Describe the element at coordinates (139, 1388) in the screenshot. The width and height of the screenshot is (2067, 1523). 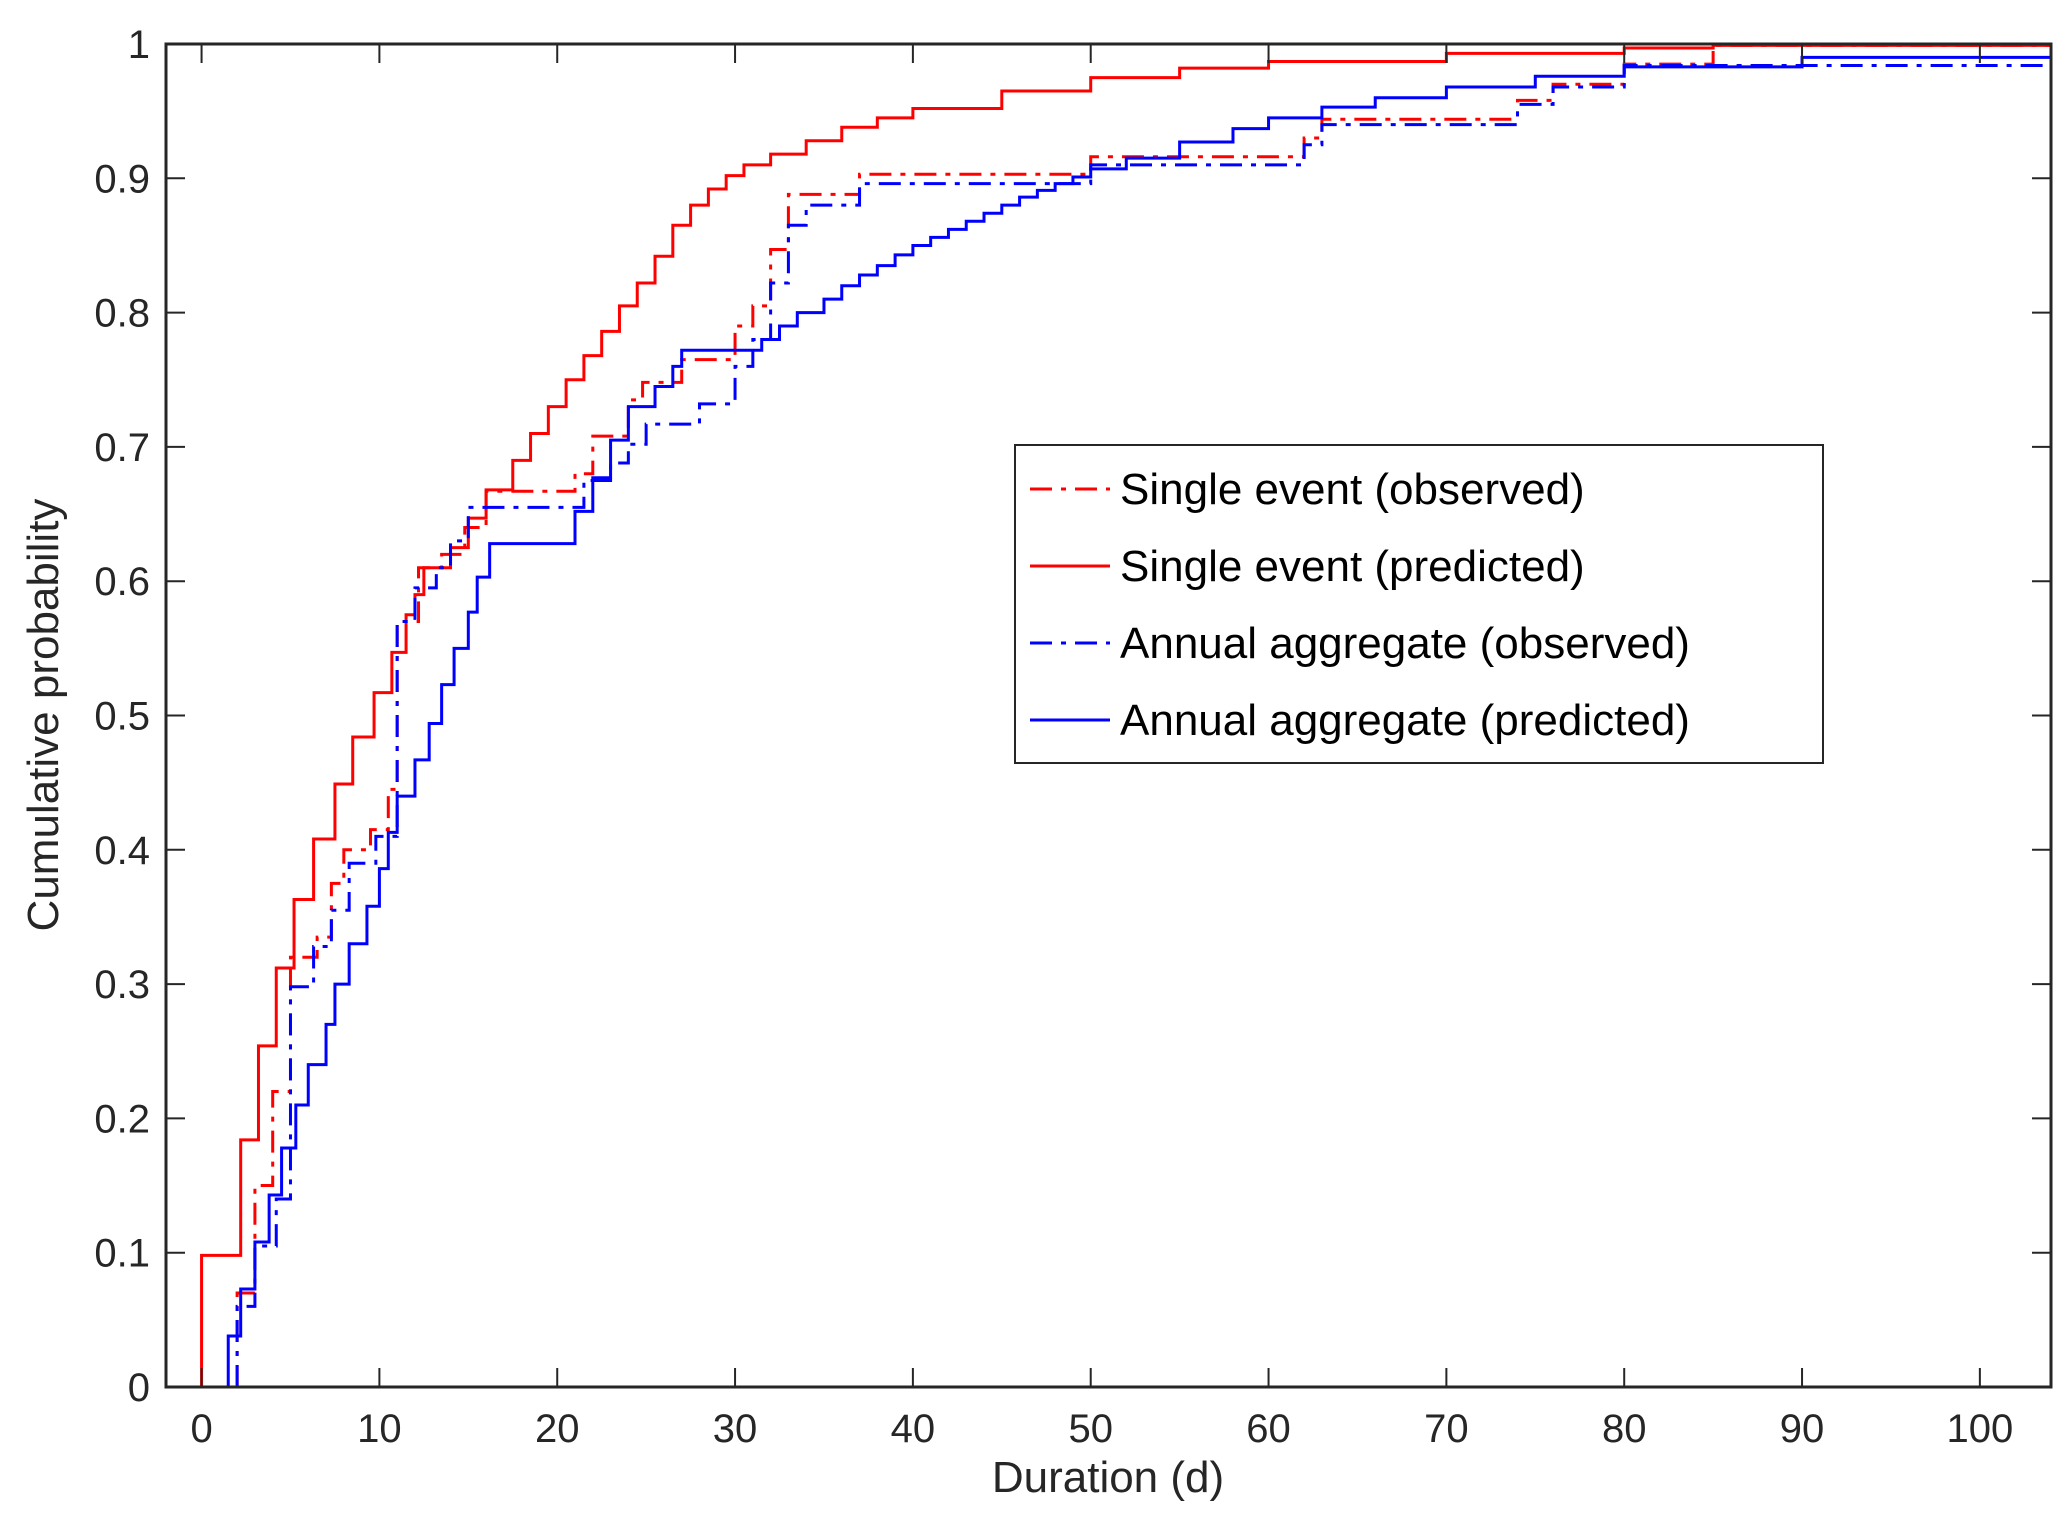
I see `y-tick-label: 0` at that location.